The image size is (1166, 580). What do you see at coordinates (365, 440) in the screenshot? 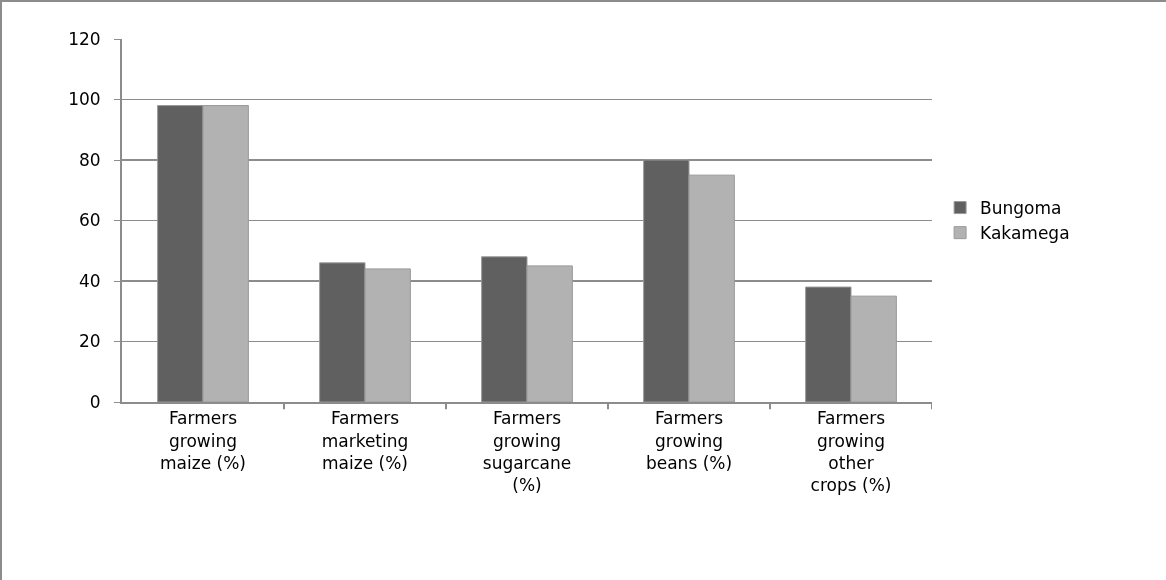
I see `x-tick-label: Farmers marketing maize (%)` at bounding box center [365, 440].